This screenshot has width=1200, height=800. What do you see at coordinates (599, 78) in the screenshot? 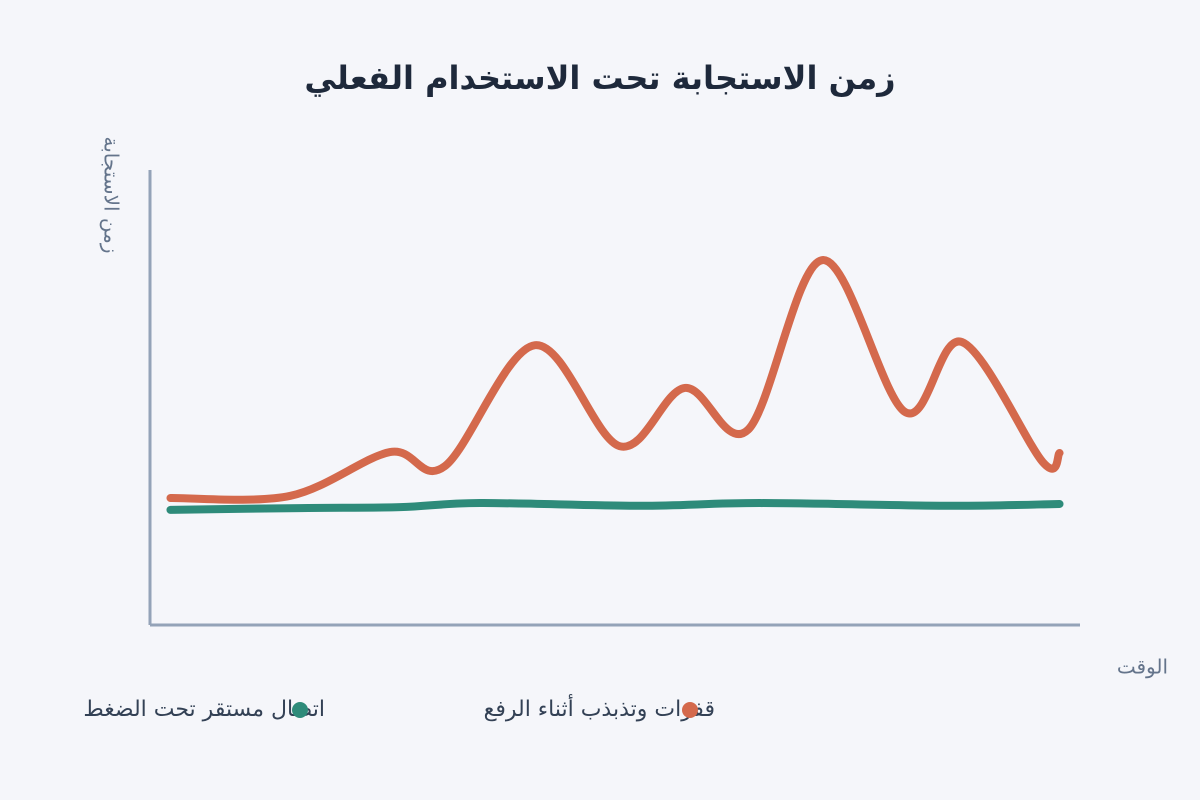
I see `chart-title: زمن الاستجابة تحت الاستخدام الفعلي` at bounding box center [599, 78].